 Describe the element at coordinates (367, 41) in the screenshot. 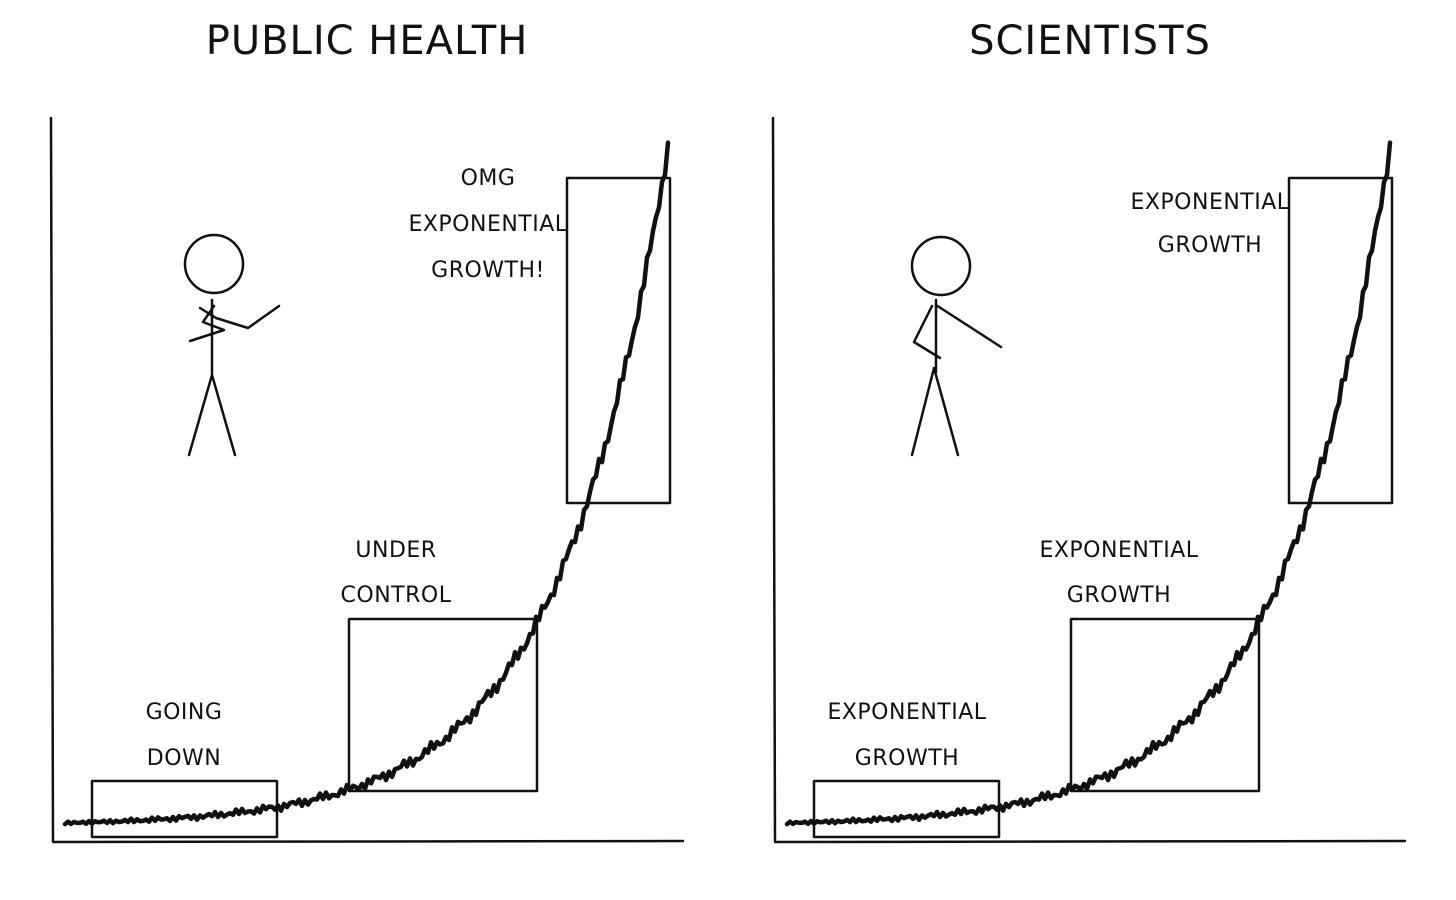

I see `panel-title: PUBLIC HEALTH` at that location.